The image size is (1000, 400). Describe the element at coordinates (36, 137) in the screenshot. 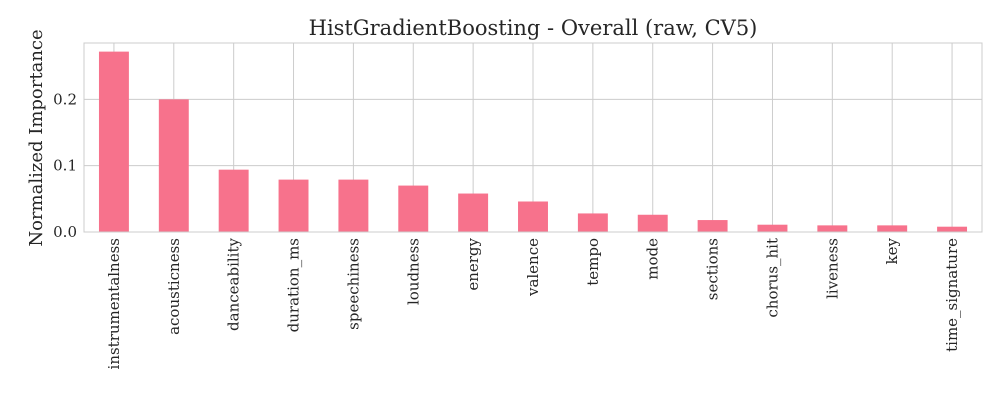

I see `y-axis-label: Normalized Importance` at that location.